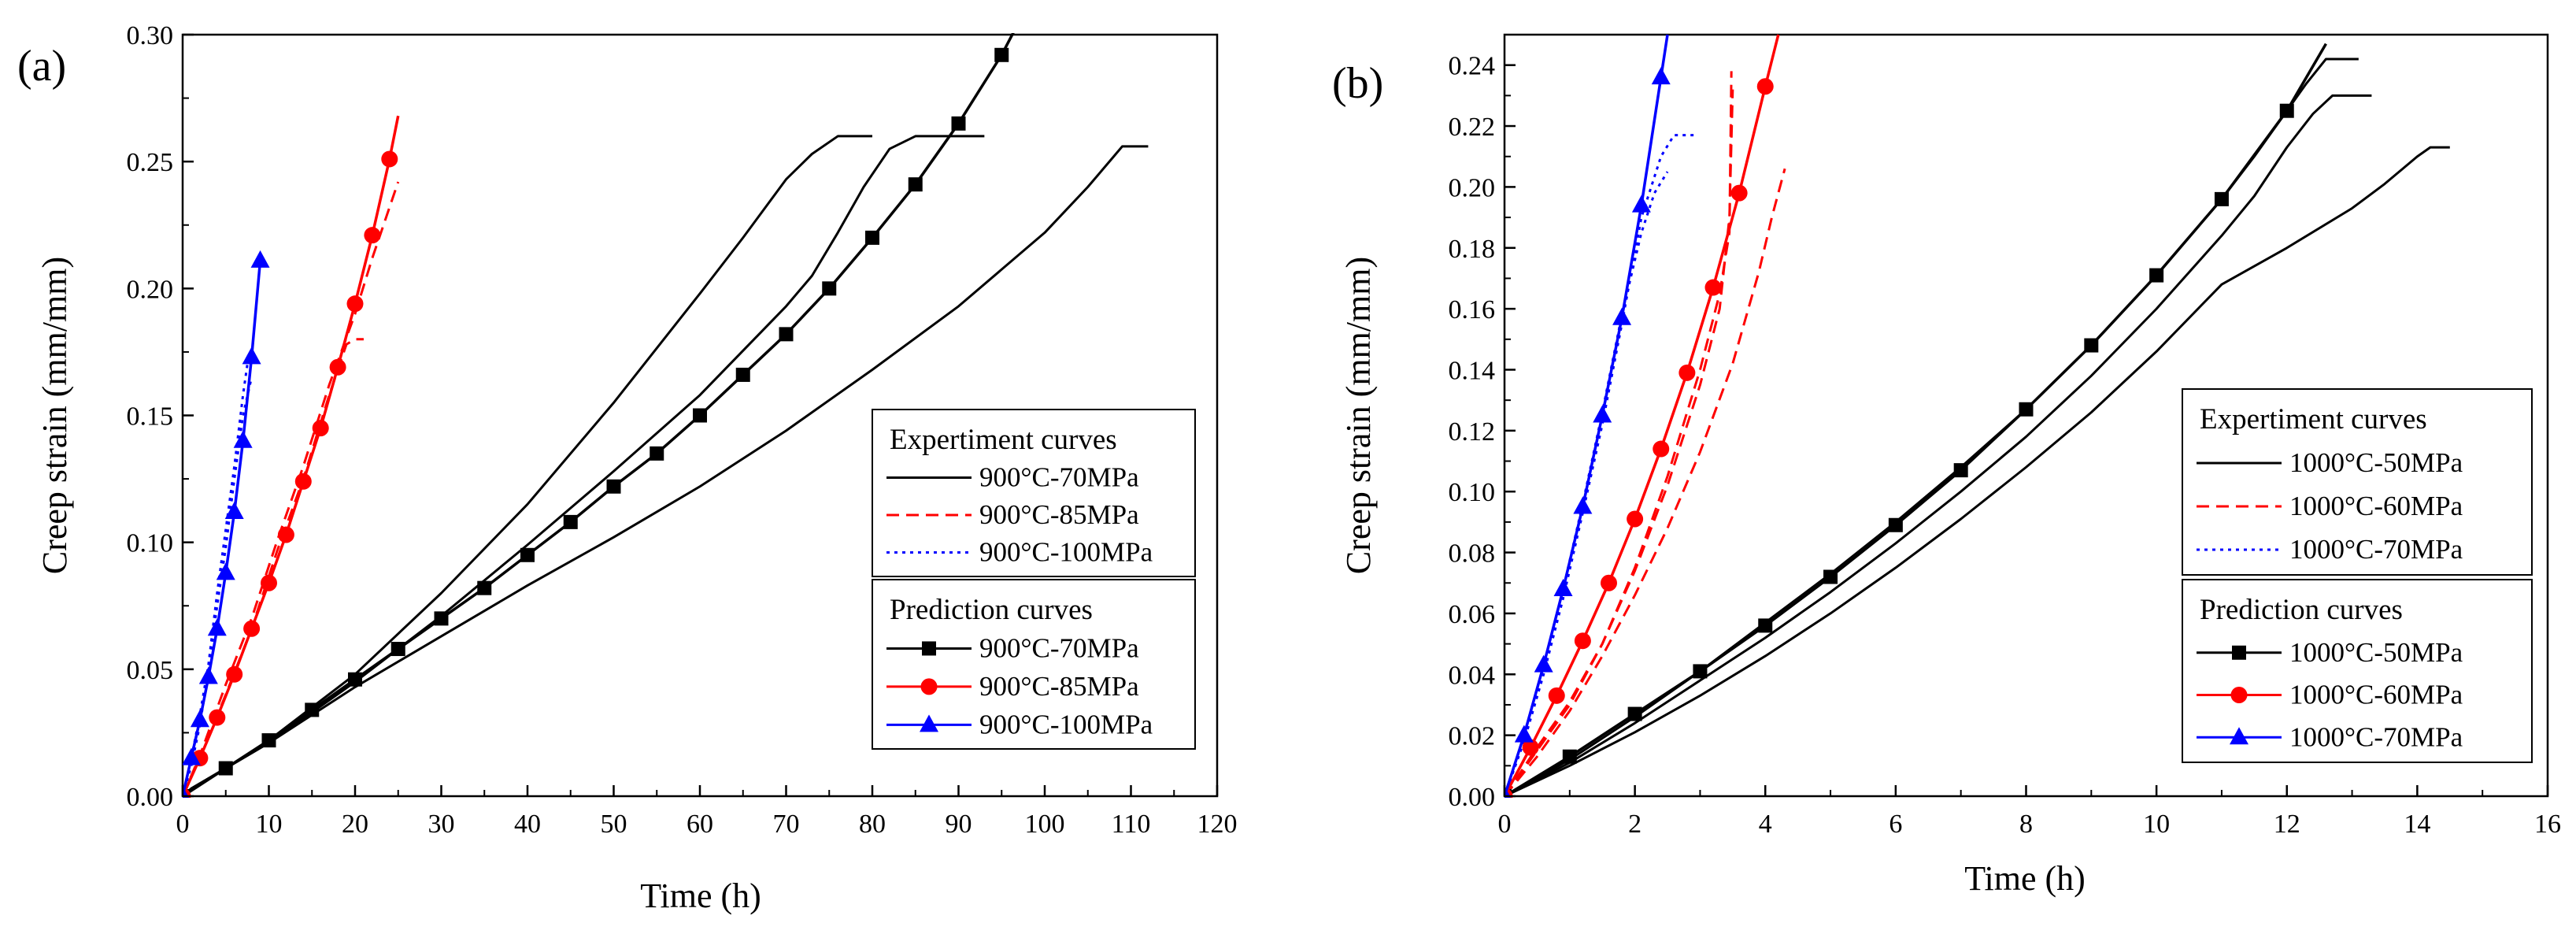 This screenshot has width=2576, height=934. Describe the element at coordinates (150, 162) in the screenshot. I see `y-tick-label: 0.25` at that location.